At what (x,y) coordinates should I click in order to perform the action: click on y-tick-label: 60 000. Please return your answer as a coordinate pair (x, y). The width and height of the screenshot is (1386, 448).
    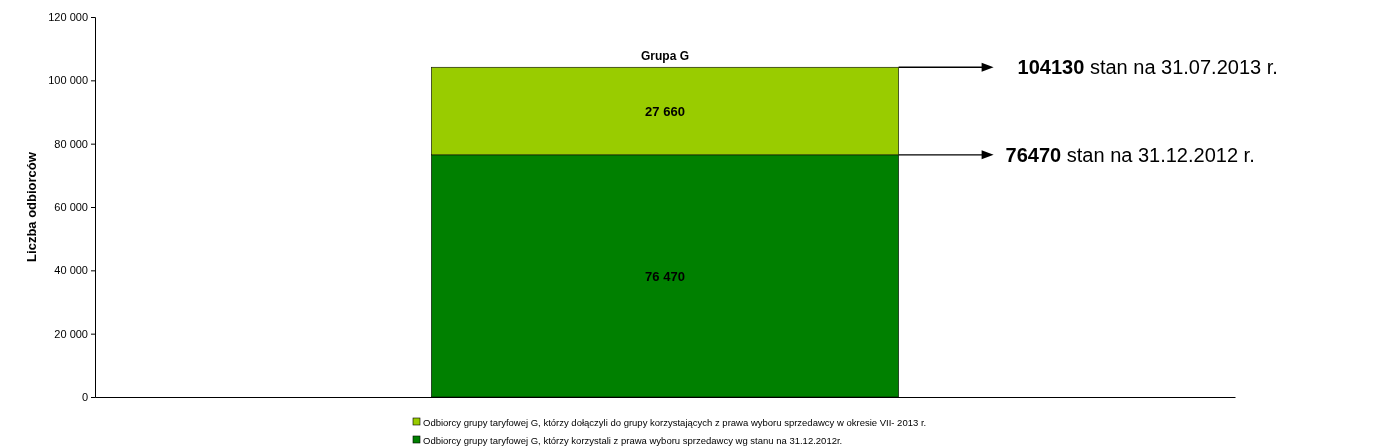
    Looking at the image, I should click on (71, 207).